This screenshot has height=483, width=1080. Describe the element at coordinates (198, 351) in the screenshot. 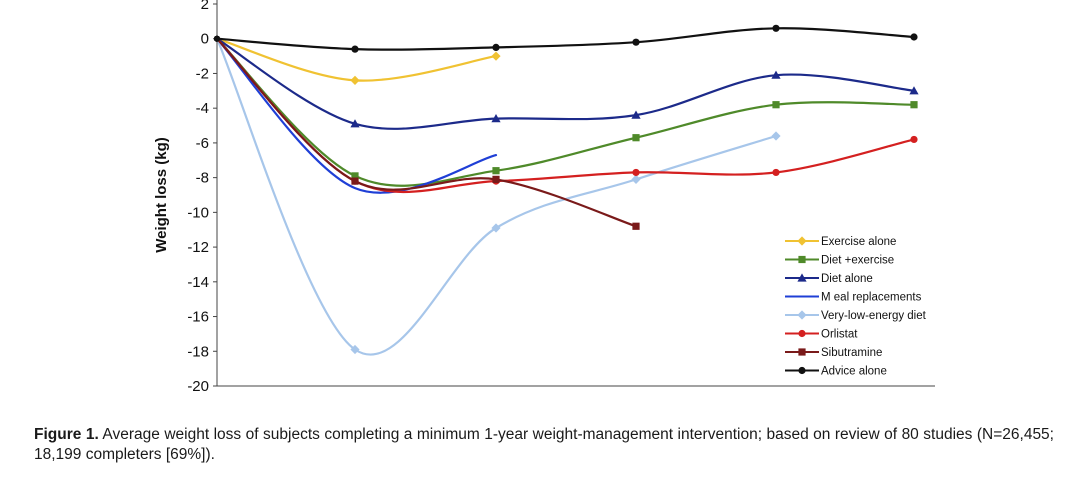

I see `y-tick-label: -18` at that location.